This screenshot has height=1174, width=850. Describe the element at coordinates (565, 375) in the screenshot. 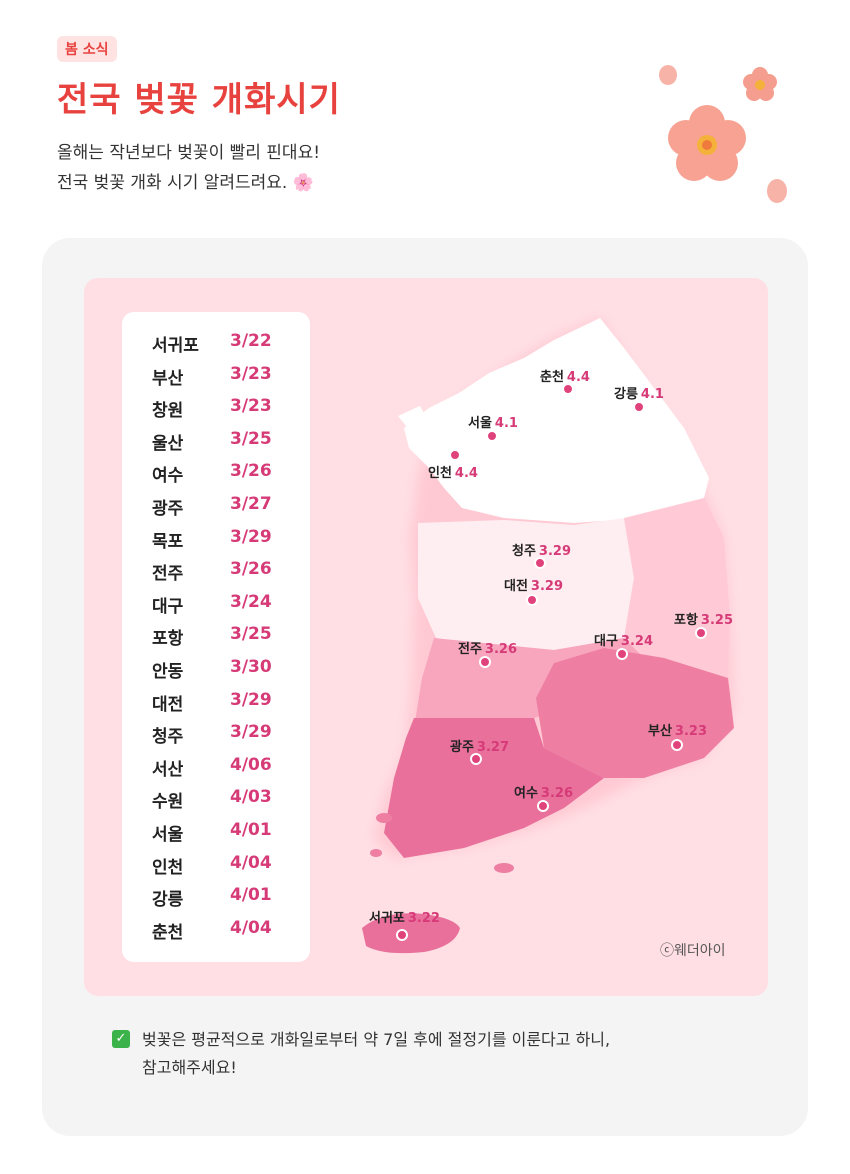

I see `map-label: 춘천 4.4` at that location.